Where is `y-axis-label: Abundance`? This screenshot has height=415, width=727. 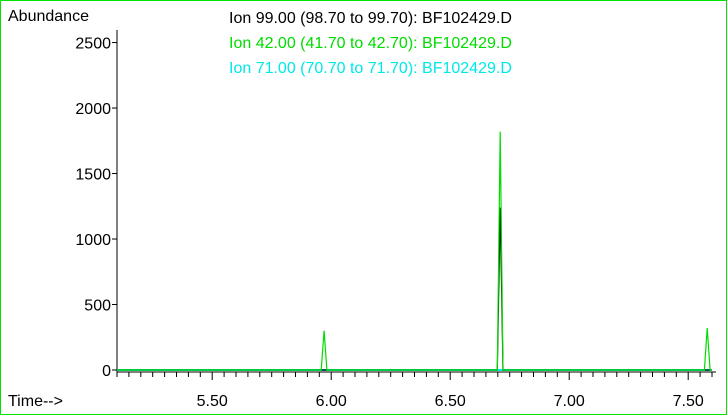 y-axis-label: Abundance is located at coordinates (48, 16).